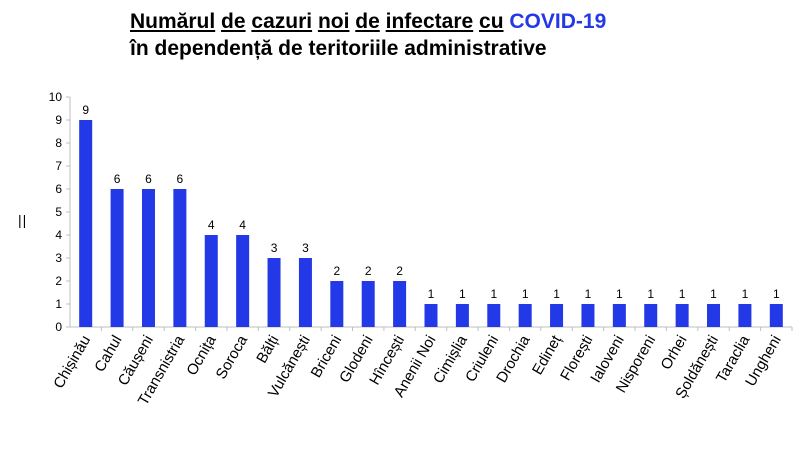  I want to click on data-label: 9, so click(85, 110).